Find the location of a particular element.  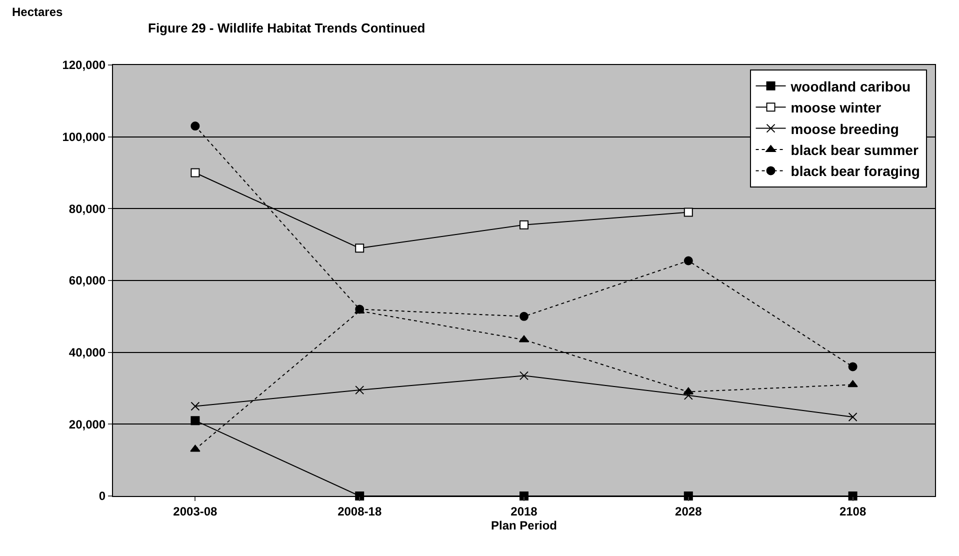

x-axis-title: Plan Period is located at coordinates (524, 525).